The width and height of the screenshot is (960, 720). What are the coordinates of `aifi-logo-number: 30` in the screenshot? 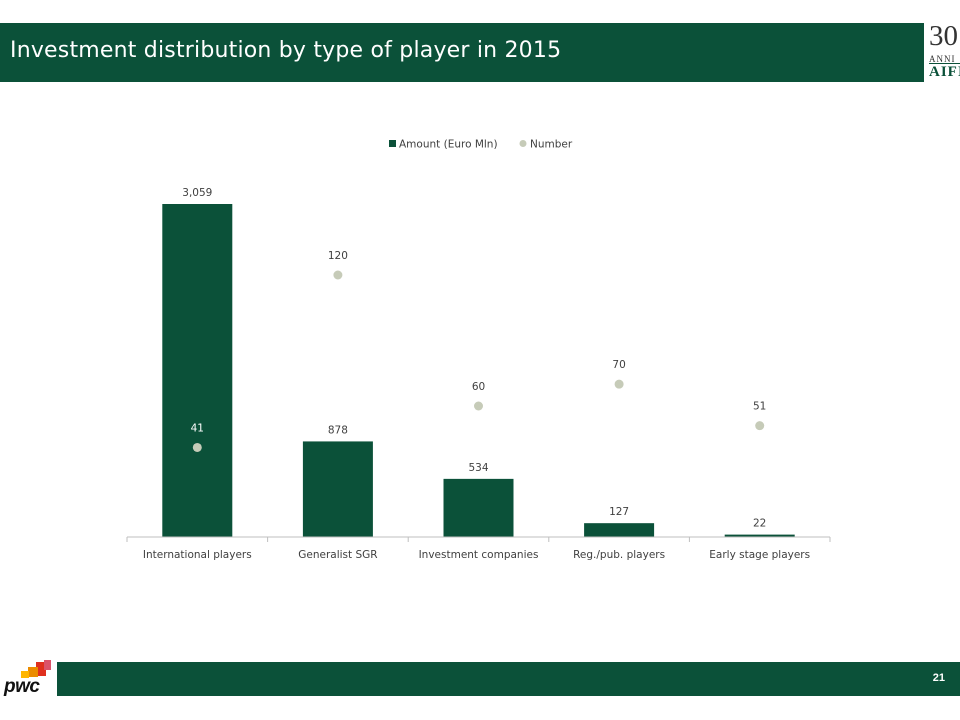 It's located at (943, 37).